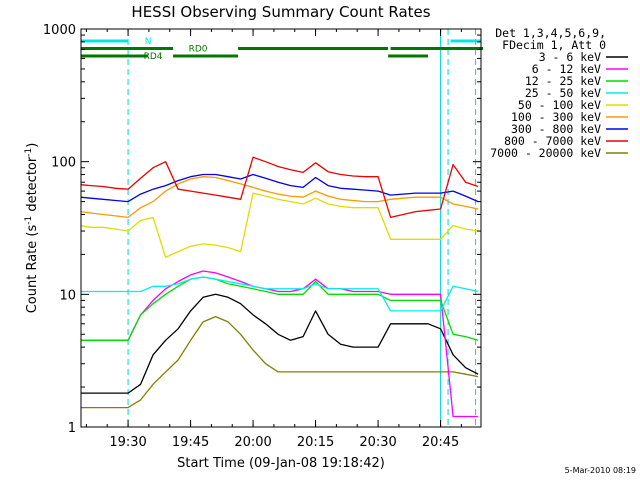 The width and height of the screenshot is (640, 480). I want to click on legend-header-0: Det 1,3,4,5,6,9,, so click(550, 33).